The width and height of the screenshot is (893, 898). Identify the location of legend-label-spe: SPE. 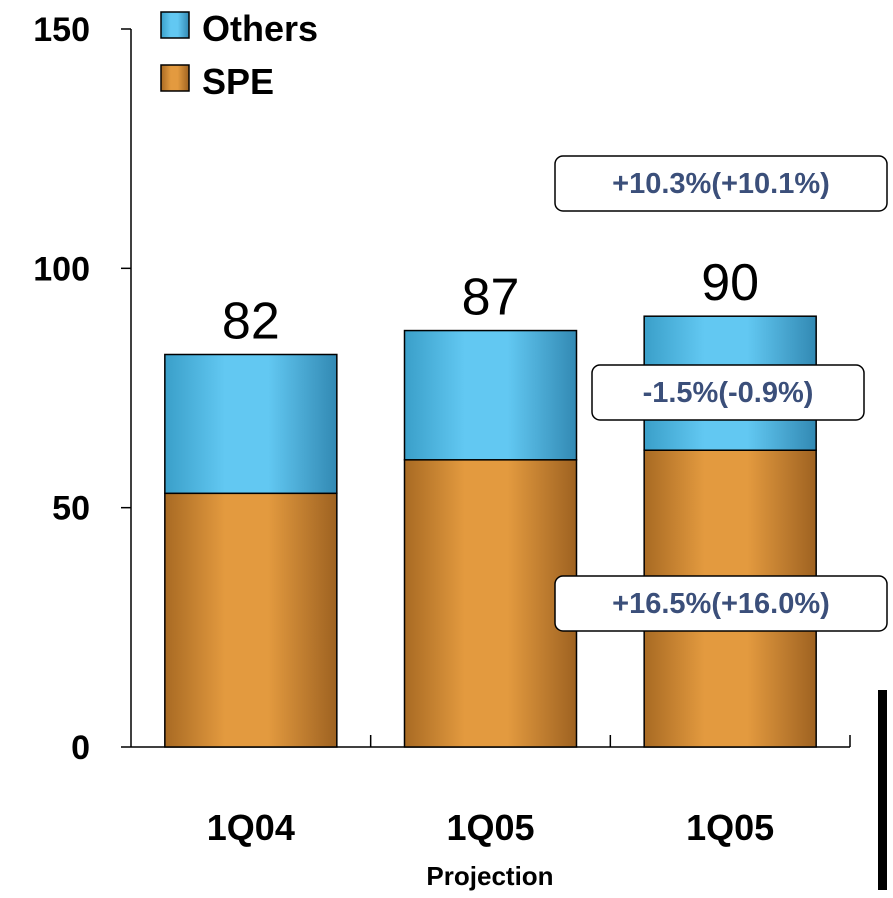
(238, 81).